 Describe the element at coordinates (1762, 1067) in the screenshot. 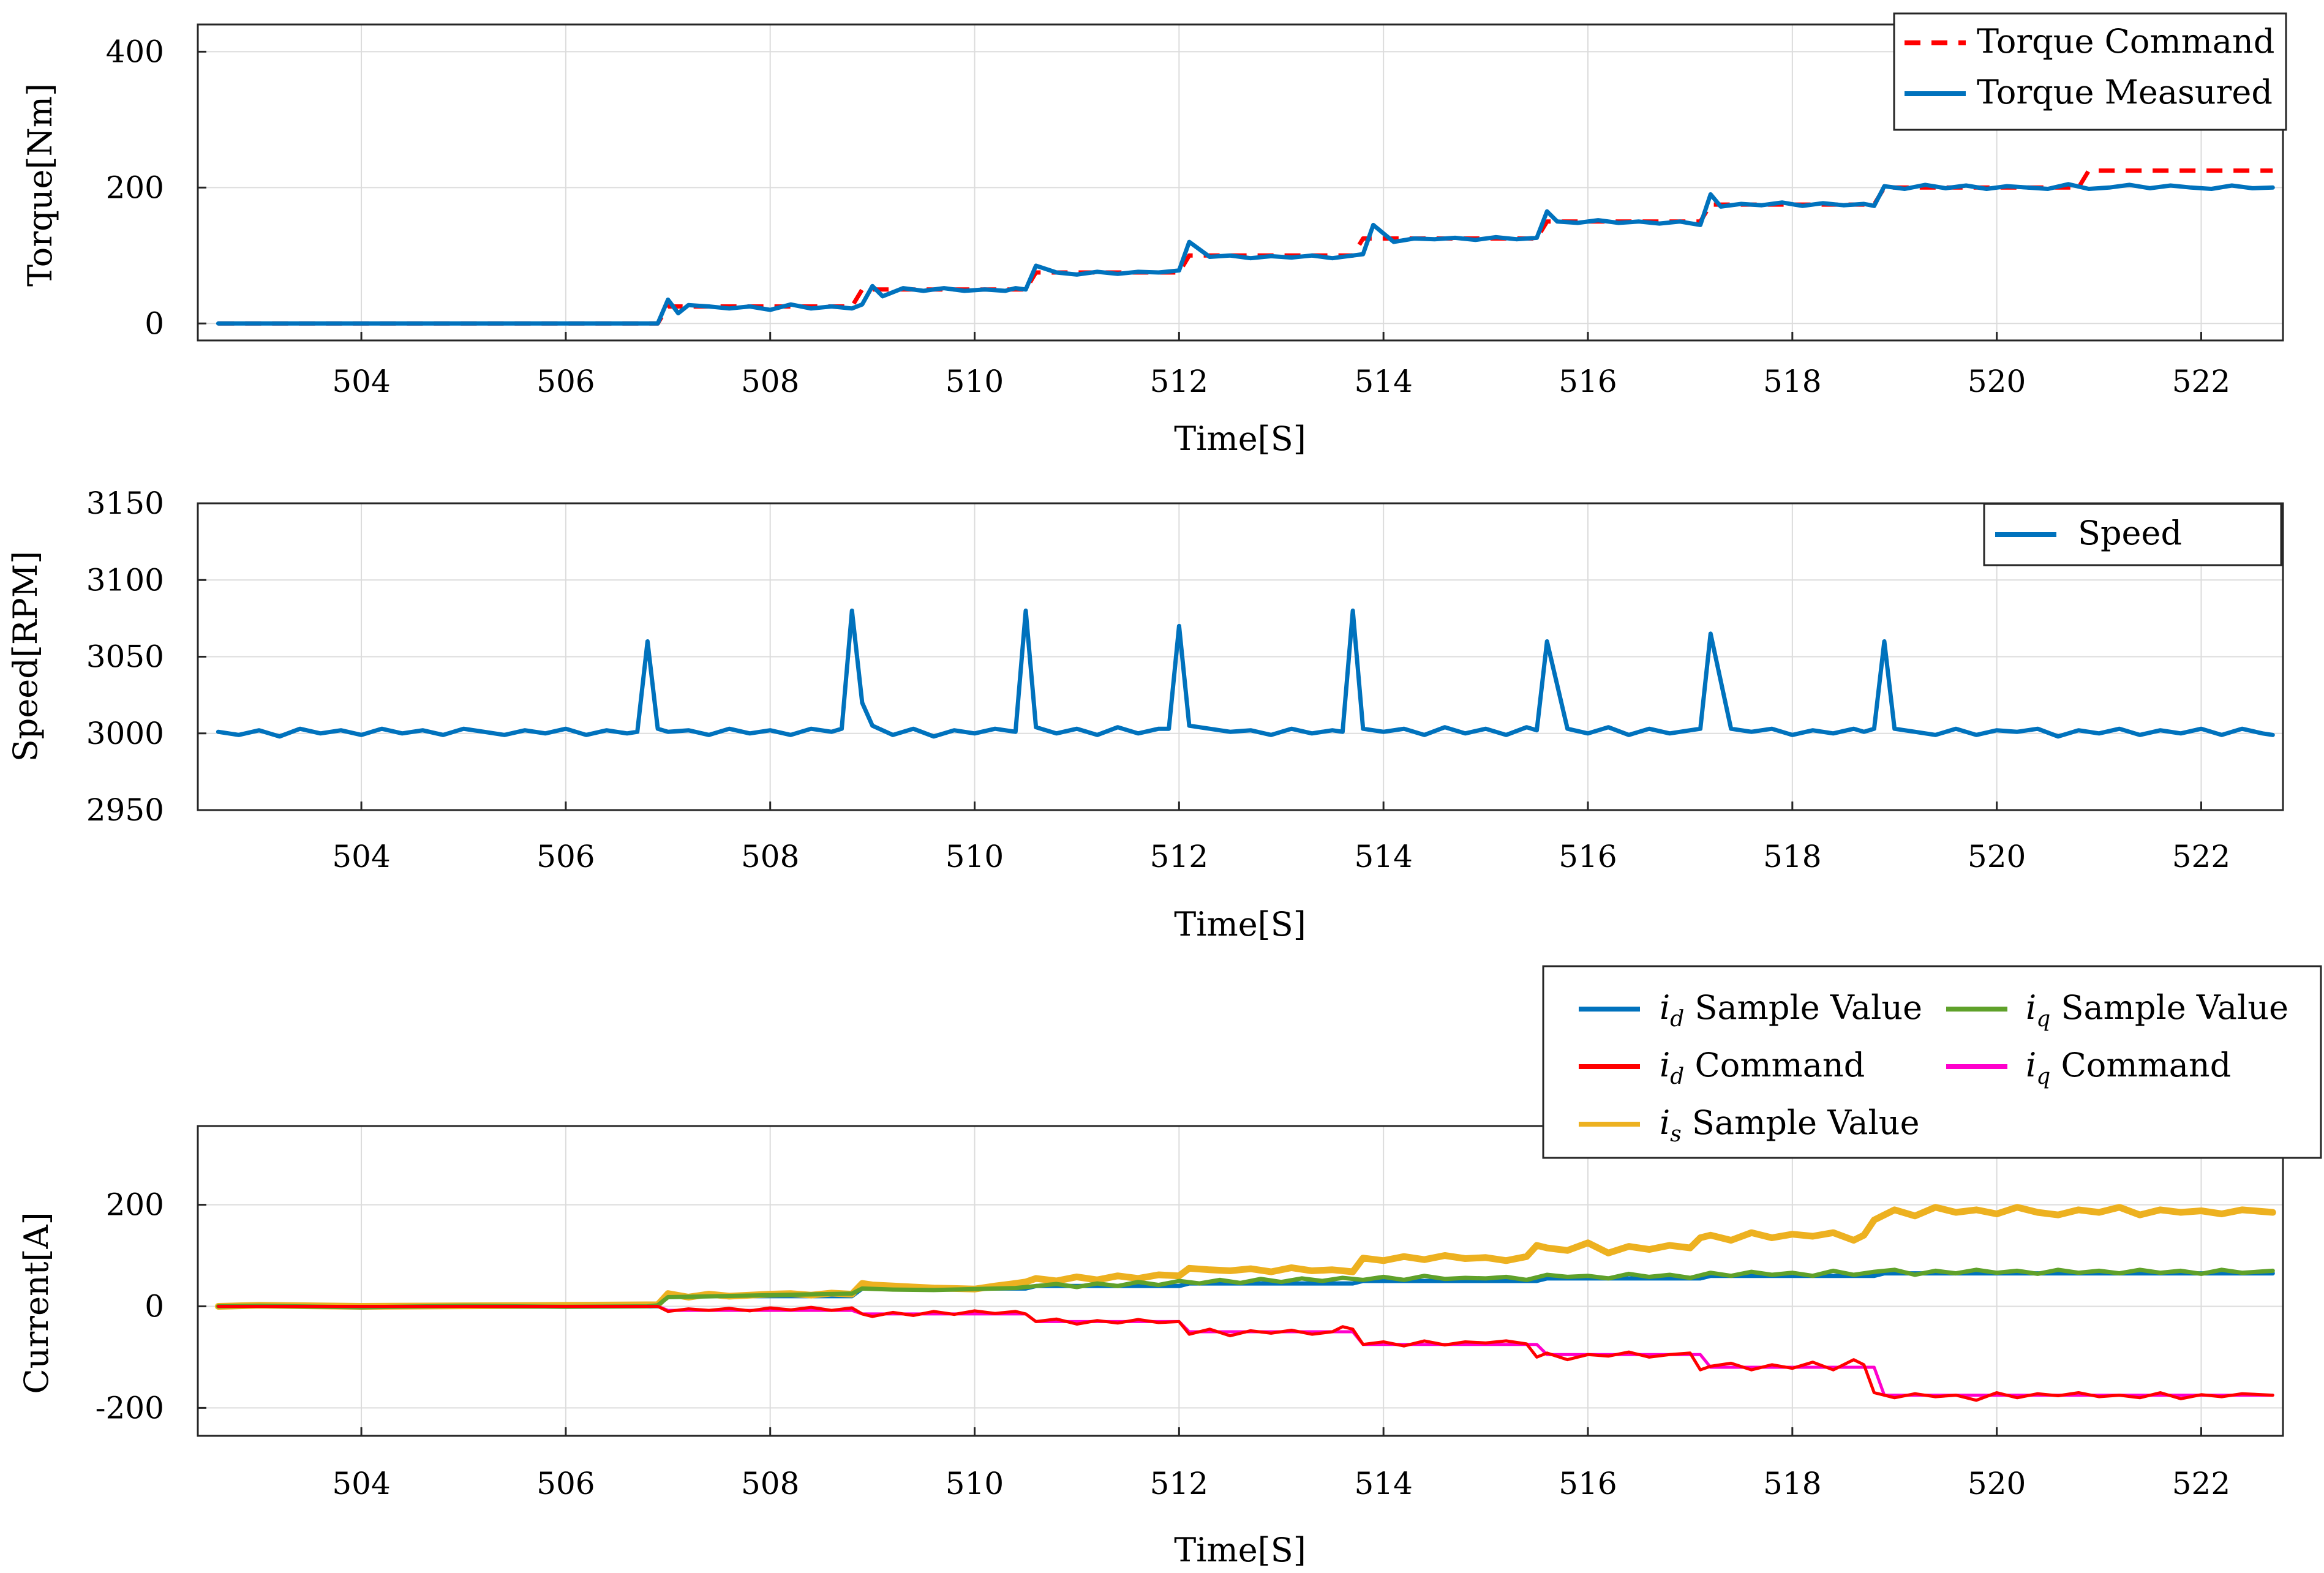

I see `current-legend-label-id-command: id Command` at that location.